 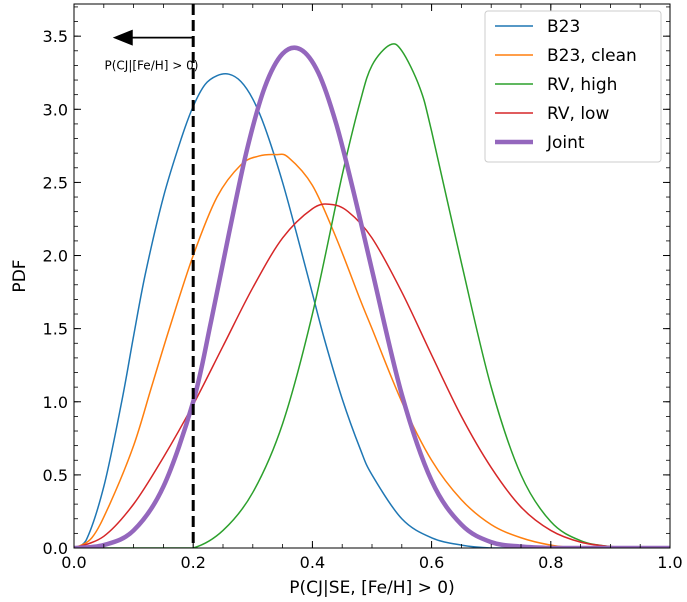 What do you see at coordinates (565, 143) in the screenshot?
I see `legend-entry-label: Joint` at bounding box center [565, 143].